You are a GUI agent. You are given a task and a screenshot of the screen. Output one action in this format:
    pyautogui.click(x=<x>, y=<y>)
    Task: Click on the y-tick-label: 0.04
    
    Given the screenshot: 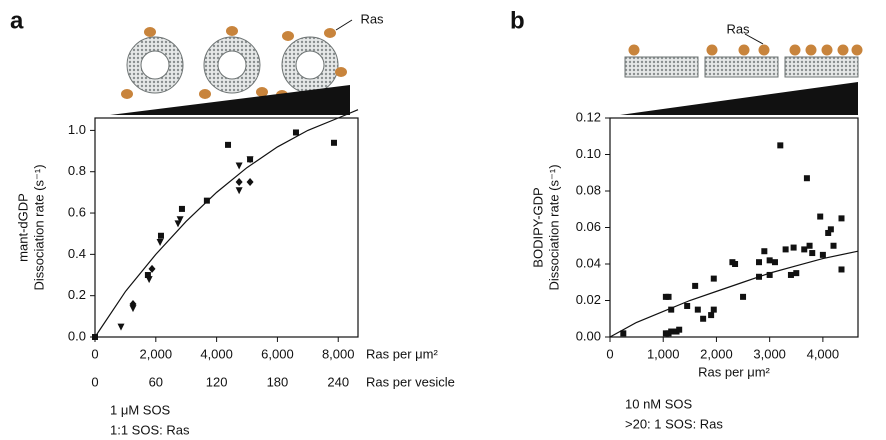 What is the action you would take?
    pyautogui.click(x=588, y=262)
    